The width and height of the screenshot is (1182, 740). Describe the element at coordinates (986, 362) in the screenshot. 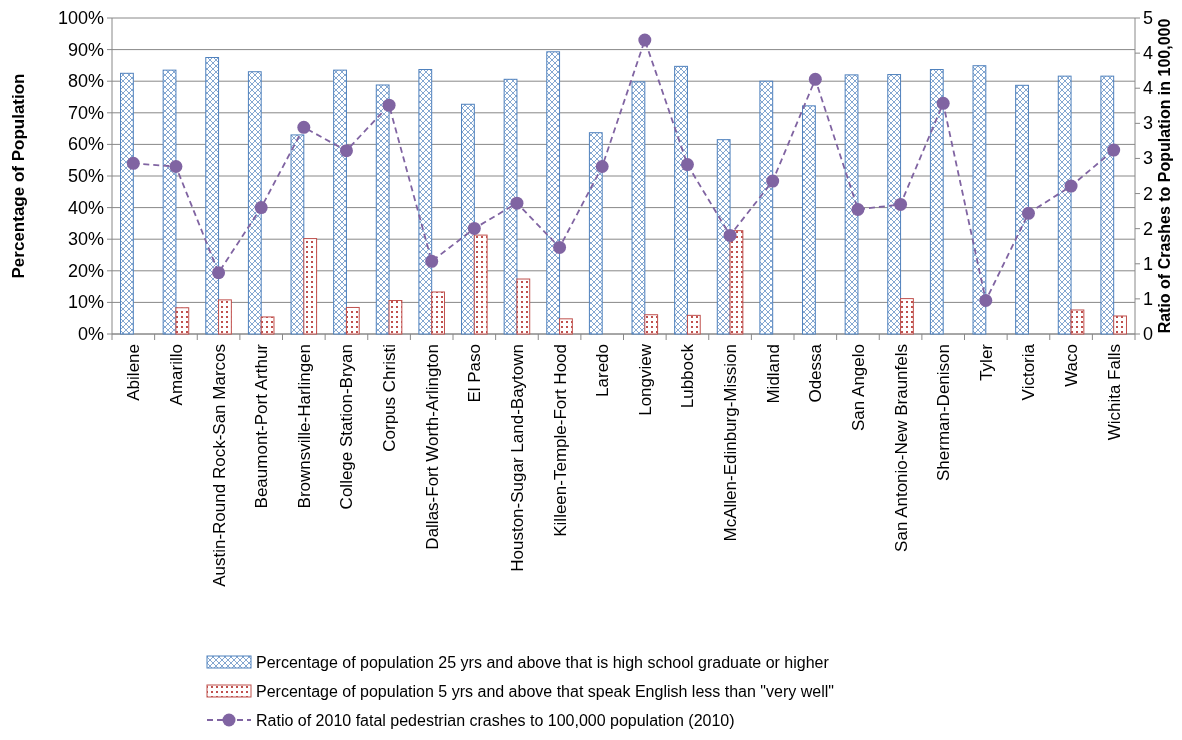

I see `x-tick-label: Tyler` at that location.